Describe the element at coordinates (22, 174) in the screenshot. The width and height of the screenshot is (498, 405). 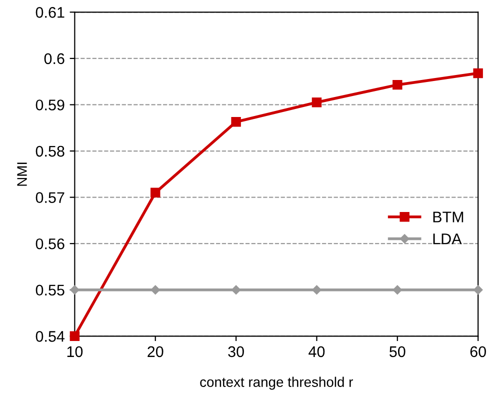
I see `y-axis-title: NMI` at that location.